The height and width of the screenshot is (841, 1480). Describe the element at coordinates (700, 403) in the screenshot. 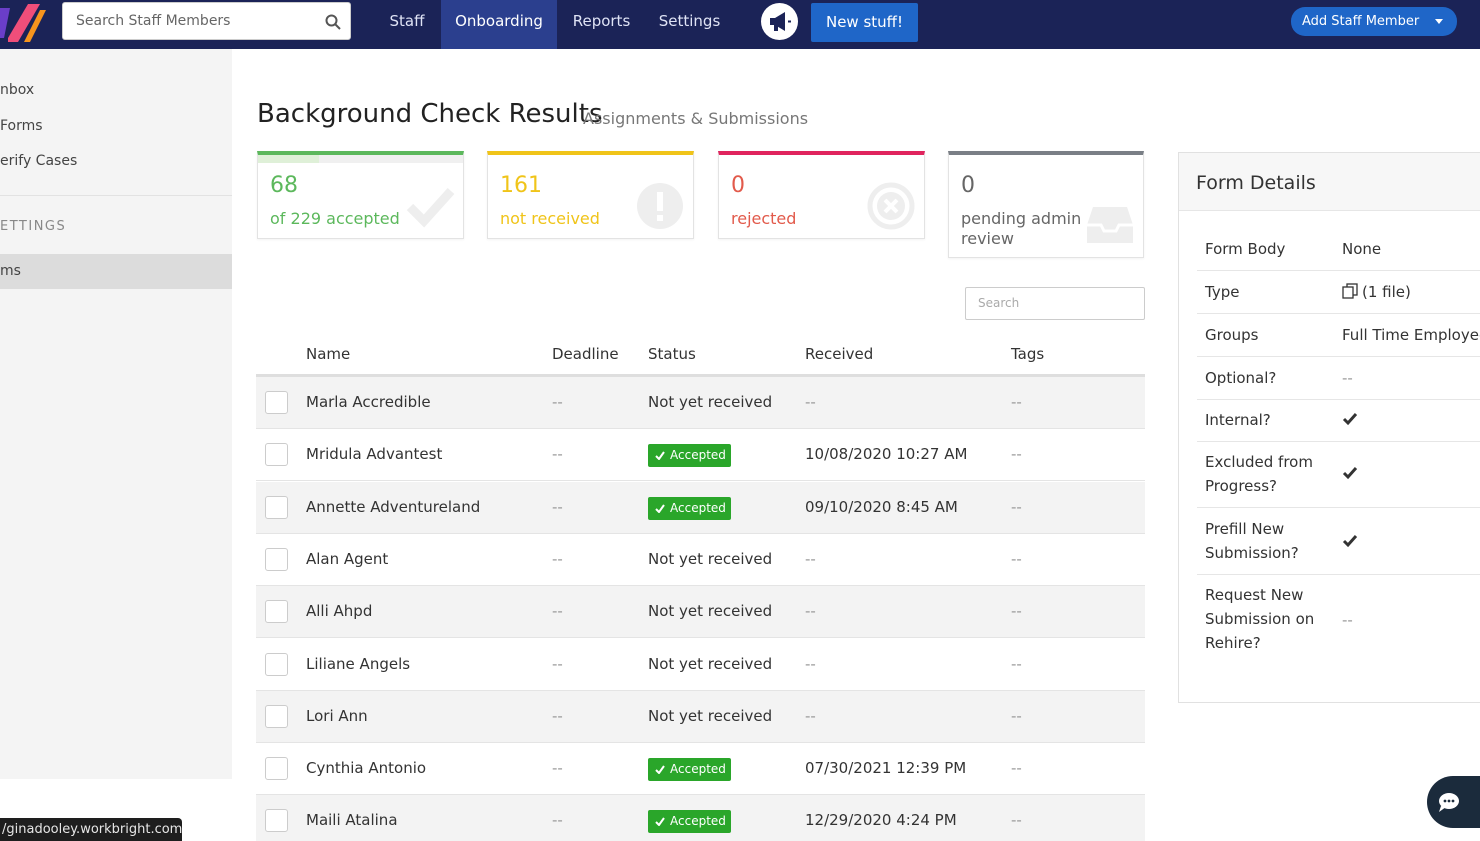

I see `table-row: Marla Accredible -- Not yet received -- --` at that location.